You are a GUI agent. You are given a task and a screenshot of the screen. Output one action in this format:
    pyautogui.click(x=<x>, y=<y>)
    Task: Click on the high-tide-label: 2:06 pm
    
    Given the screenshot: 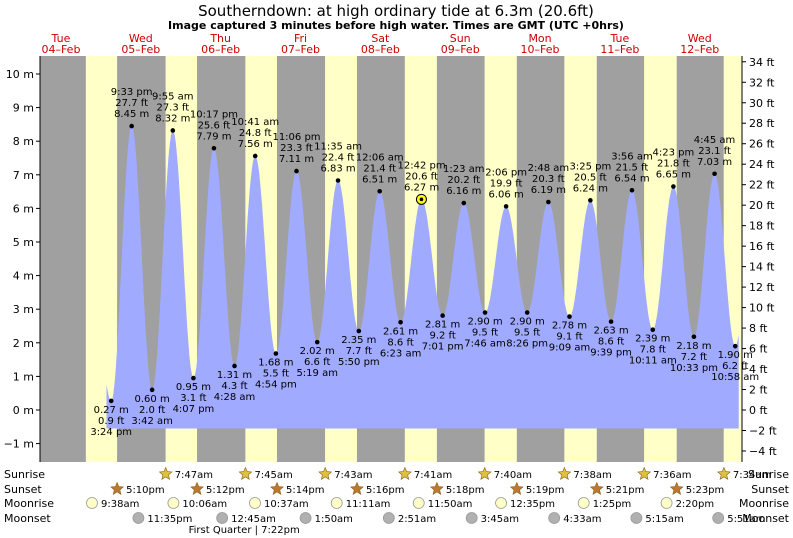 What is the action you would take?
    pyautogui.click(x=506, y=172)
    